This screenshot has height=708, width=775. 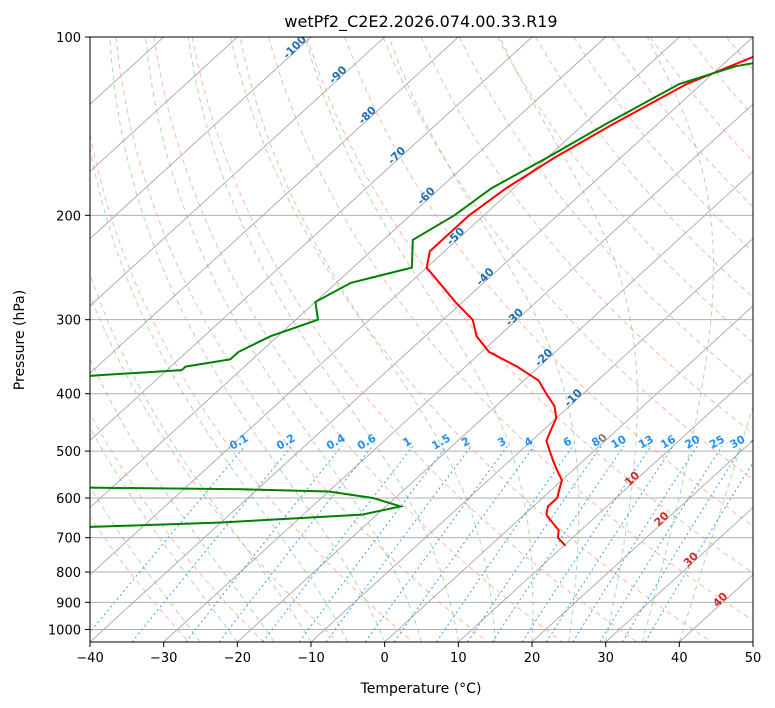 I want to click on x-tick-label: 0, so click(x=385, y=658).